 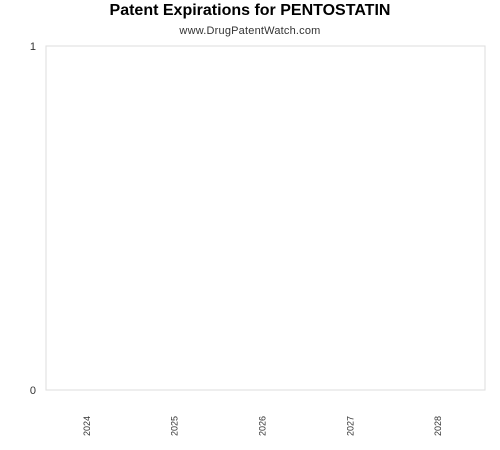 I want to click on chart-subtitle: www.DrugPatentWatch.com, so click(x=250, y=31).